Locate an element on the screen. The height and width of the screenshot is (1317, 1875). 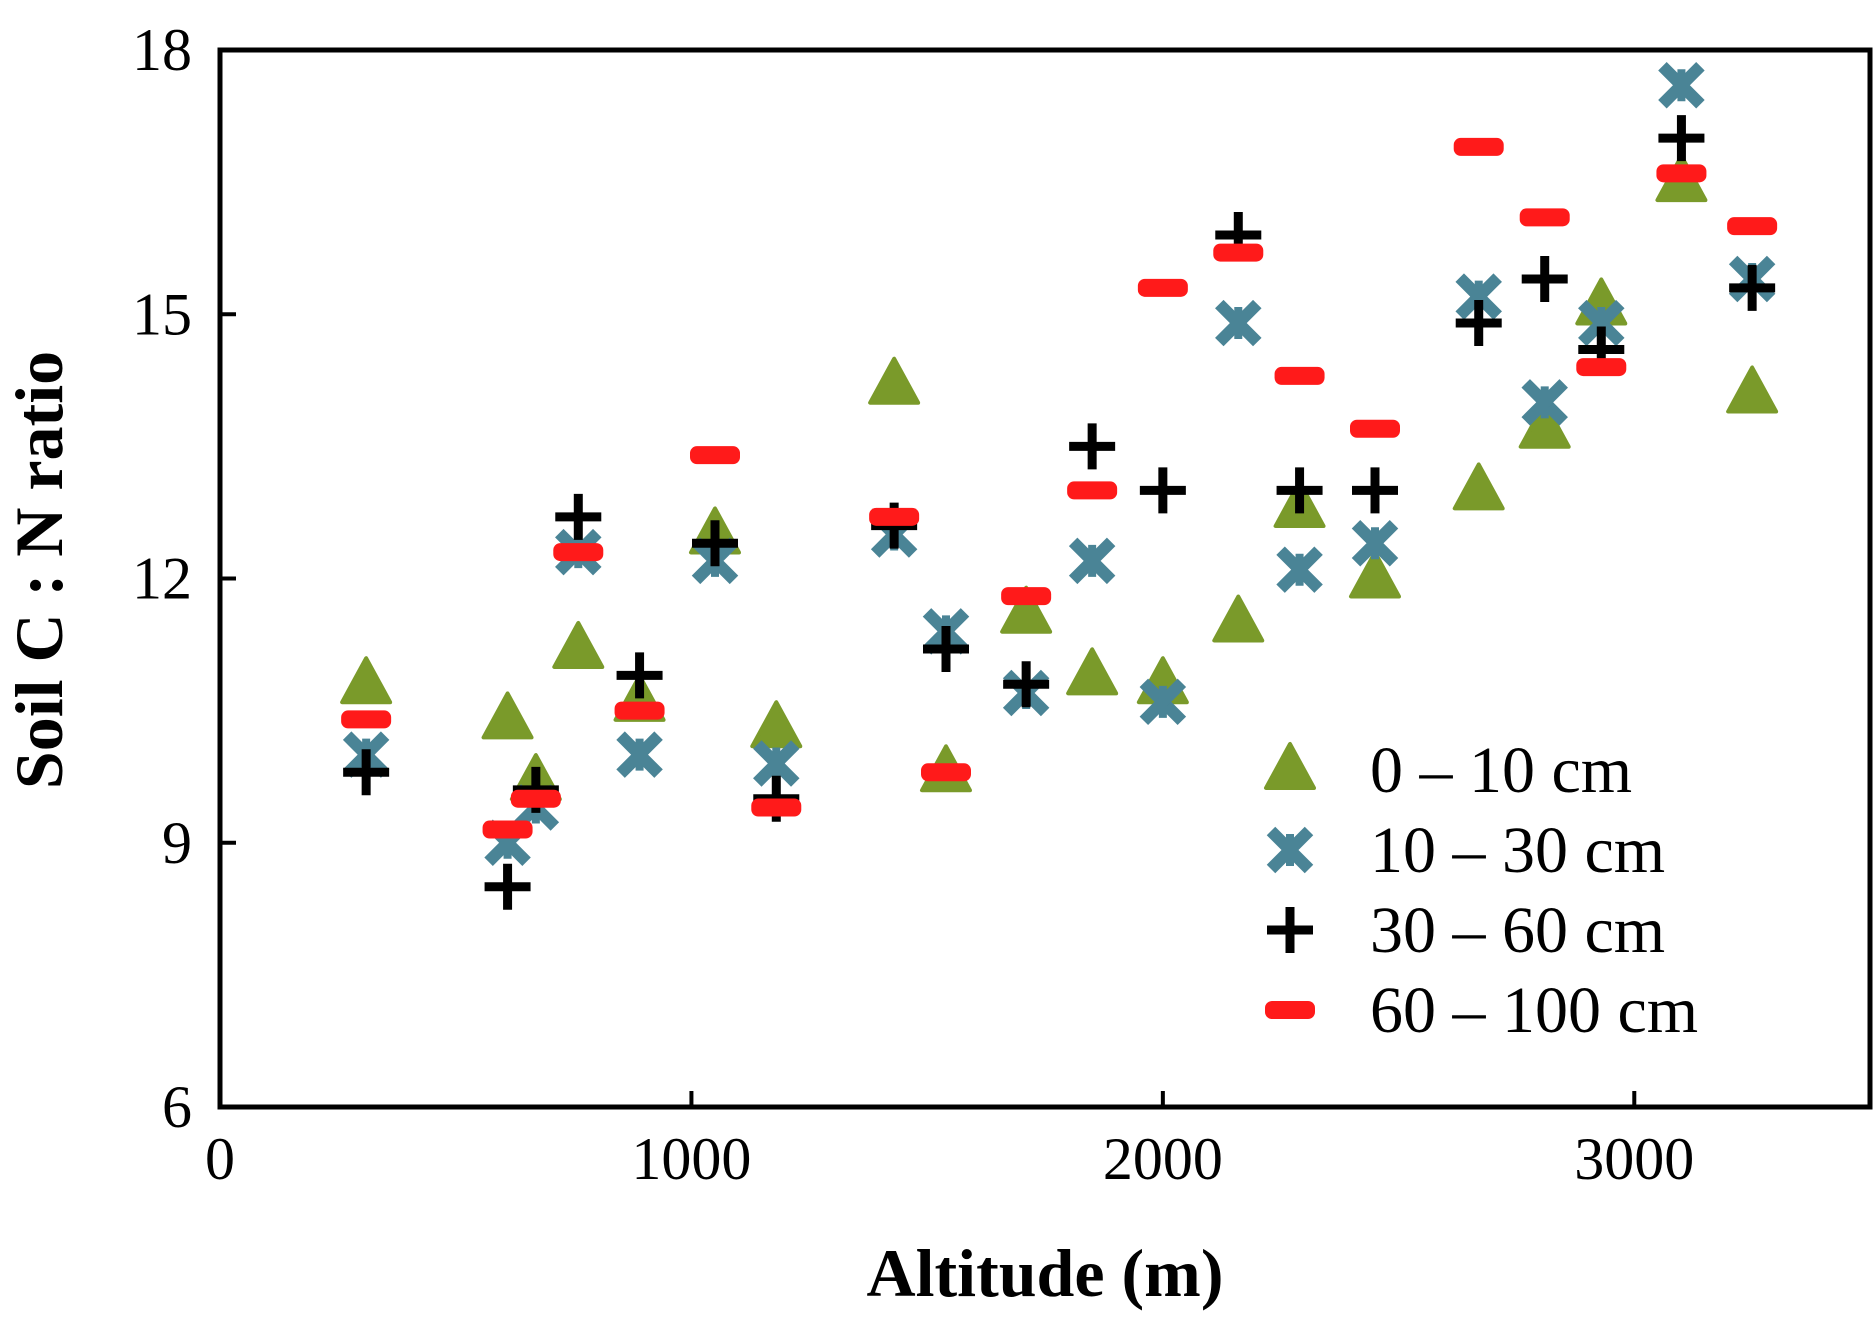
y-tick-label: 9 is located at coordinates (177, 843).